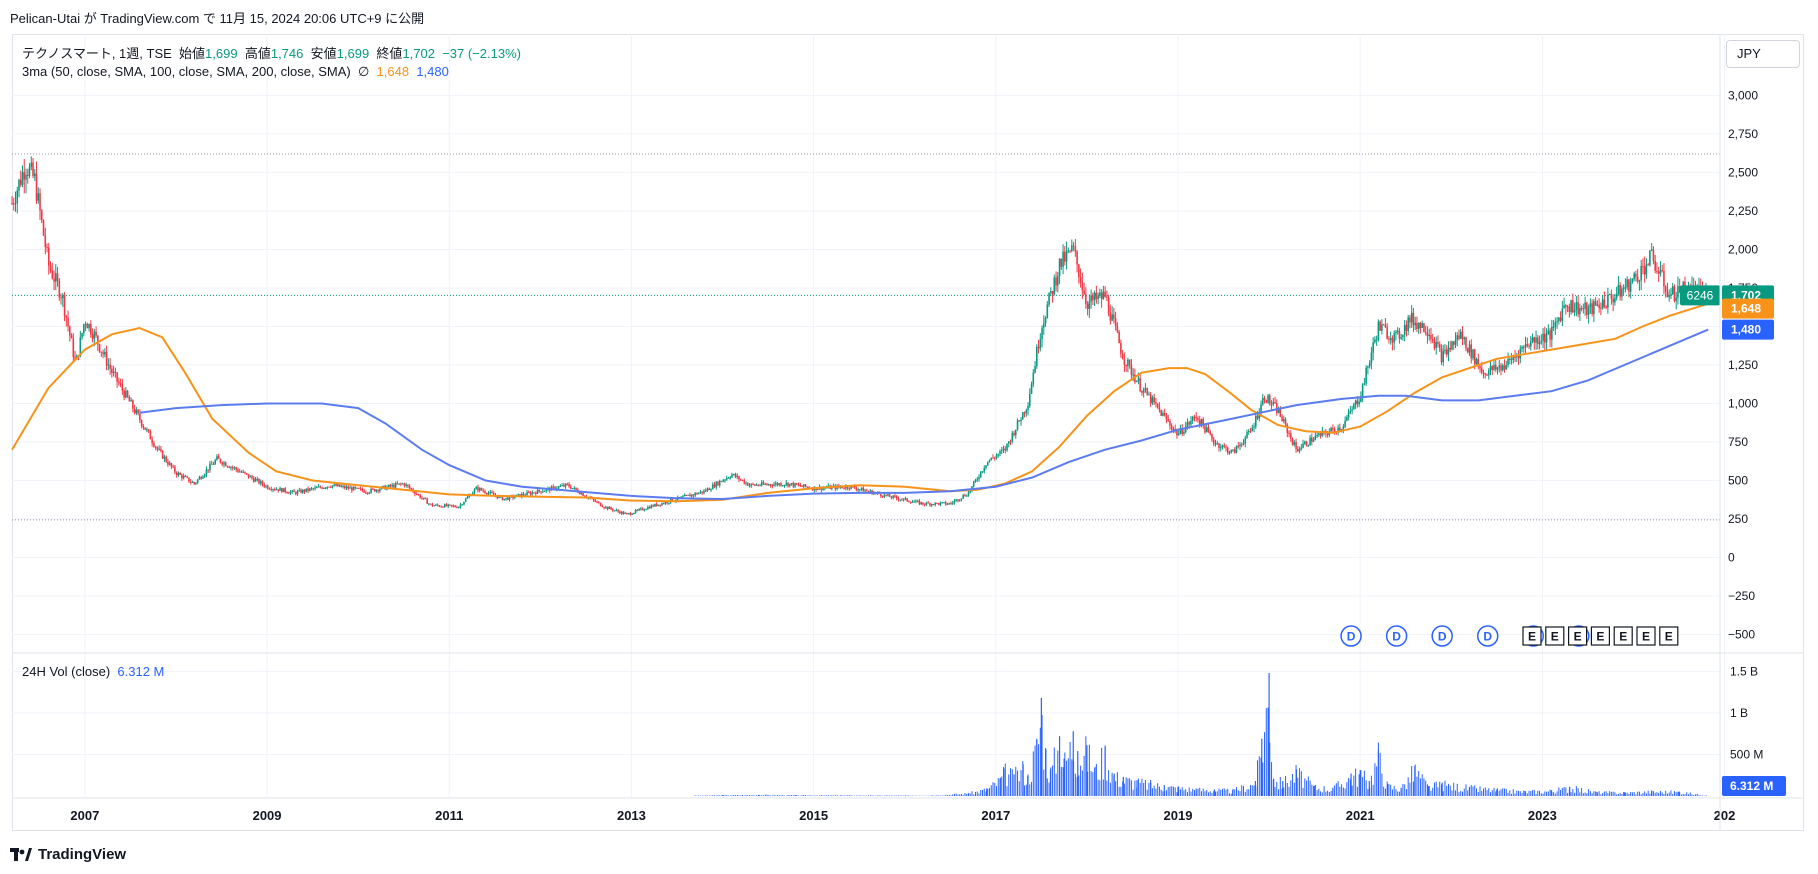 The width and height of the screenshot is (1818, 874). I want to click on earnings-marker-label: E, so click(1646, 637).